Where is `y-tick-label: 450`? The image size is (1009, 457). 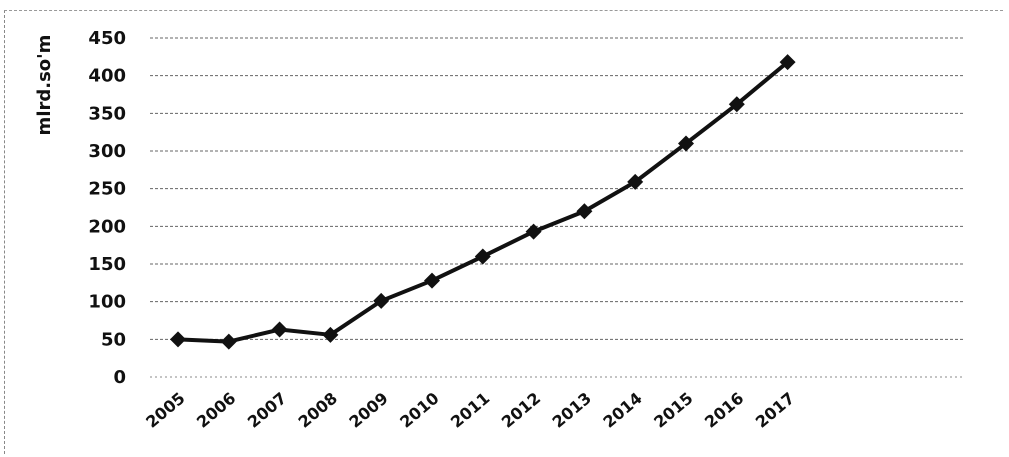 y-tick-label: 450 is located at coordinates (107, 38).